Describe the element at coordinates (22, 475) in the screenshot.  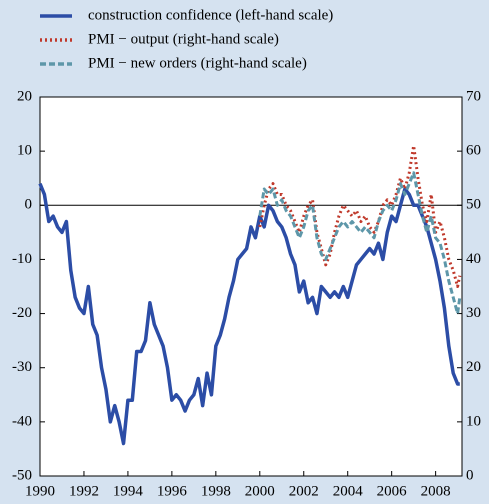
I see `y-tick-label: -50` at that location.